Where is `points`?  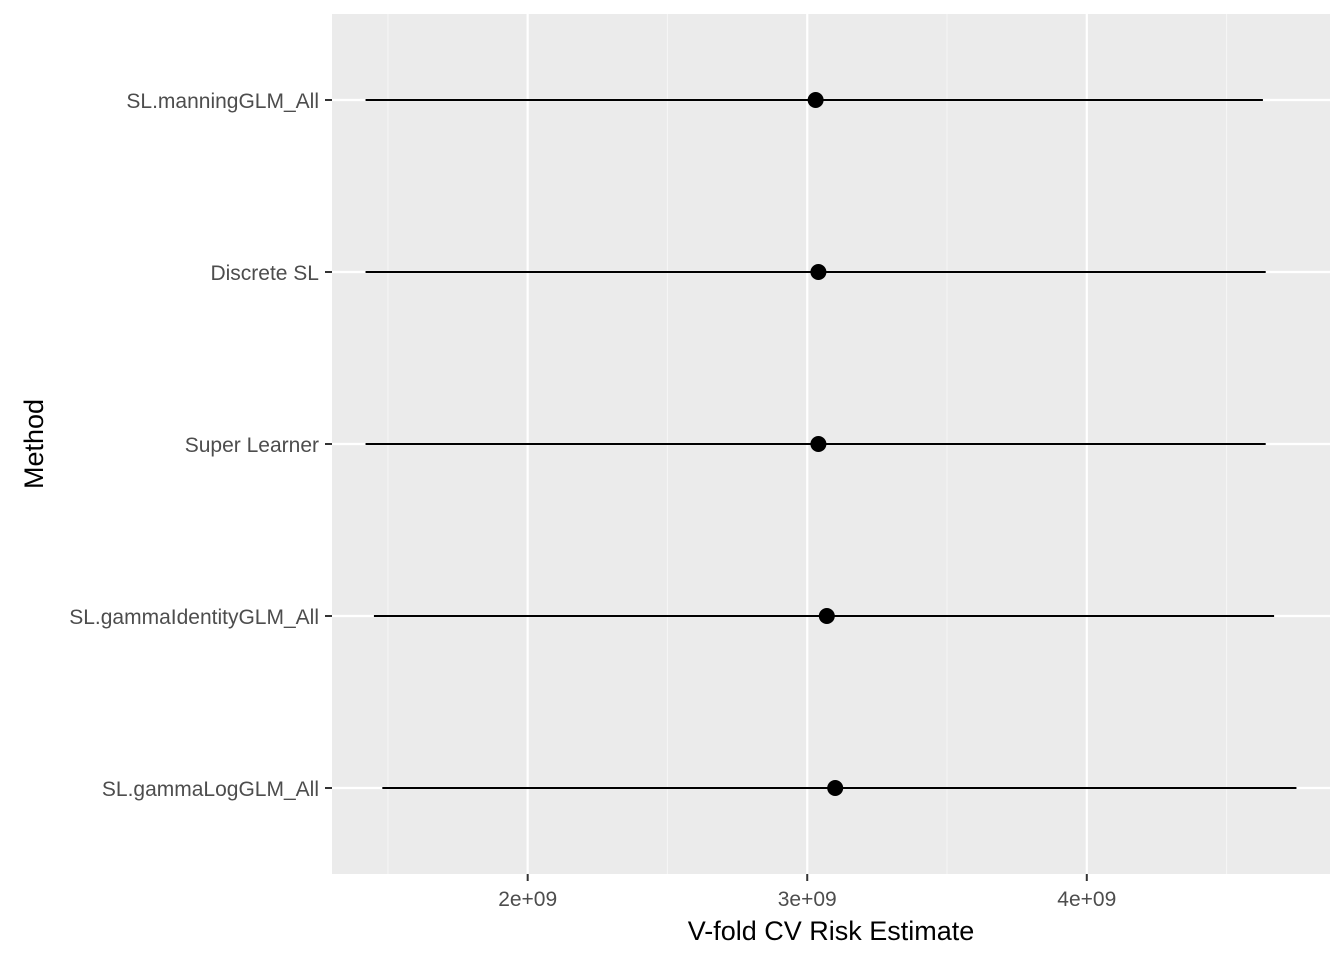
points is located at coordinates (825, 444).